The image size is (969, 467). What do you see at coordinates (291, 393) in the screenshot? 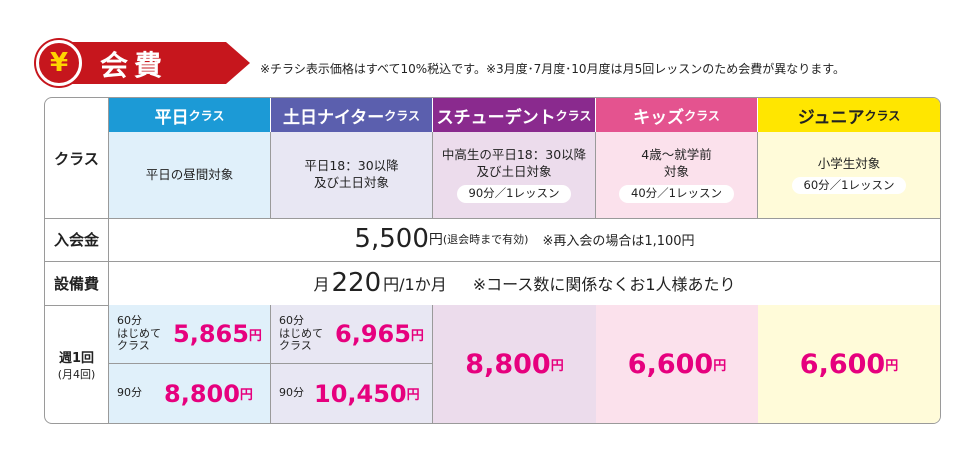
I see `donichi-90min-label: 90分` at bounding box center [291, 393].